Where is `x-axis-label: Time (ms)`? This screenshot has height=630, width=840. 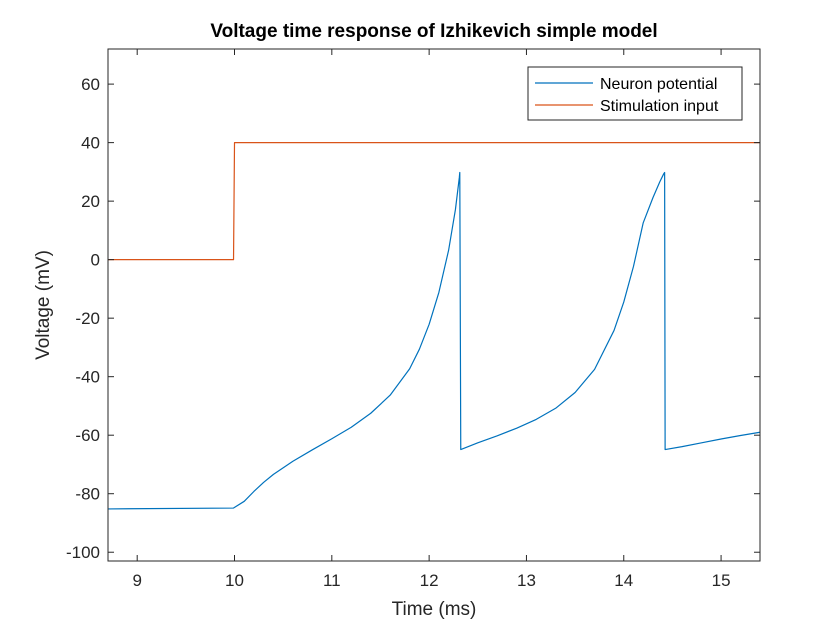 x-axis-label: Time (ms) is located at coordinates (434, 609).